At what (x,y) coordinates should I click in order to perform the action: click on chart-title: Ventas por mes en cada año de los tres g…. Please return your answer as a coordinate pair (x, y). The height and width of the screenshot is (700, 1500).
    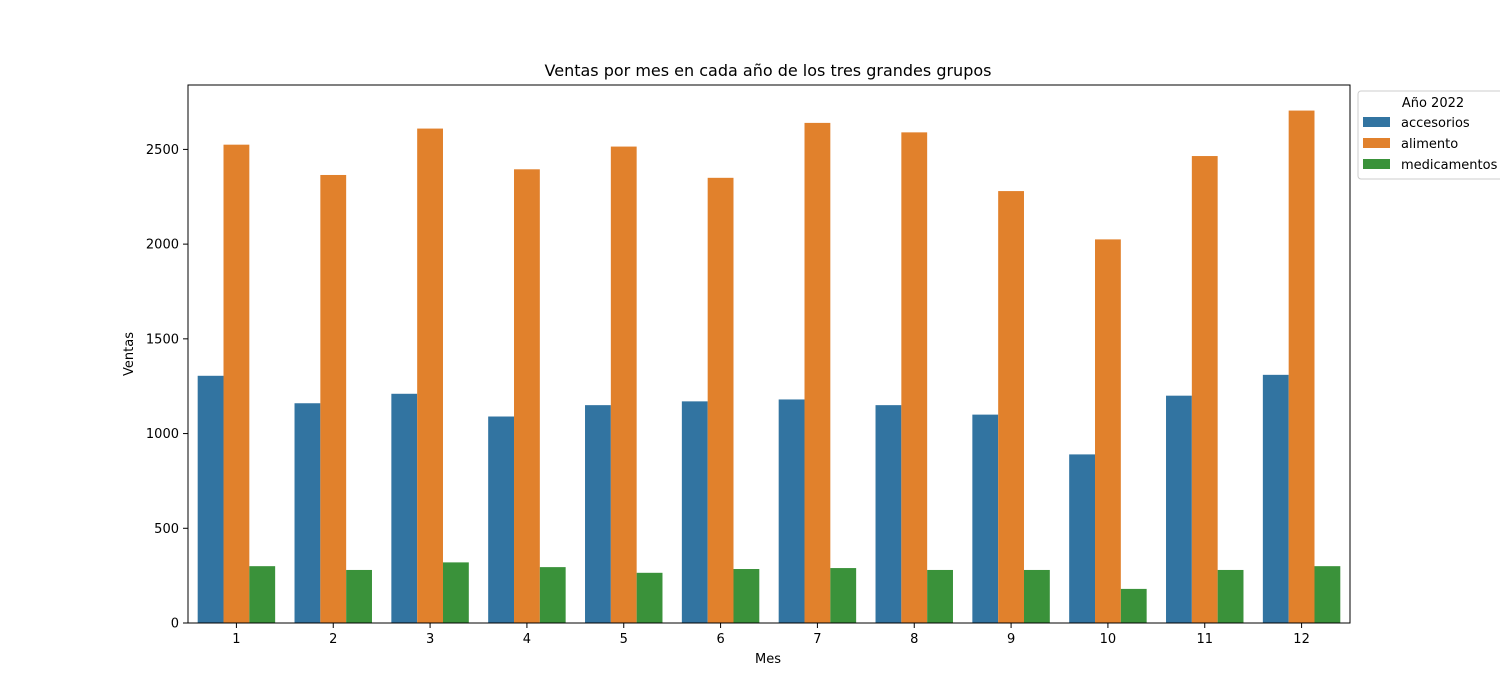
    Looking at the image, I should click on (768, 70).